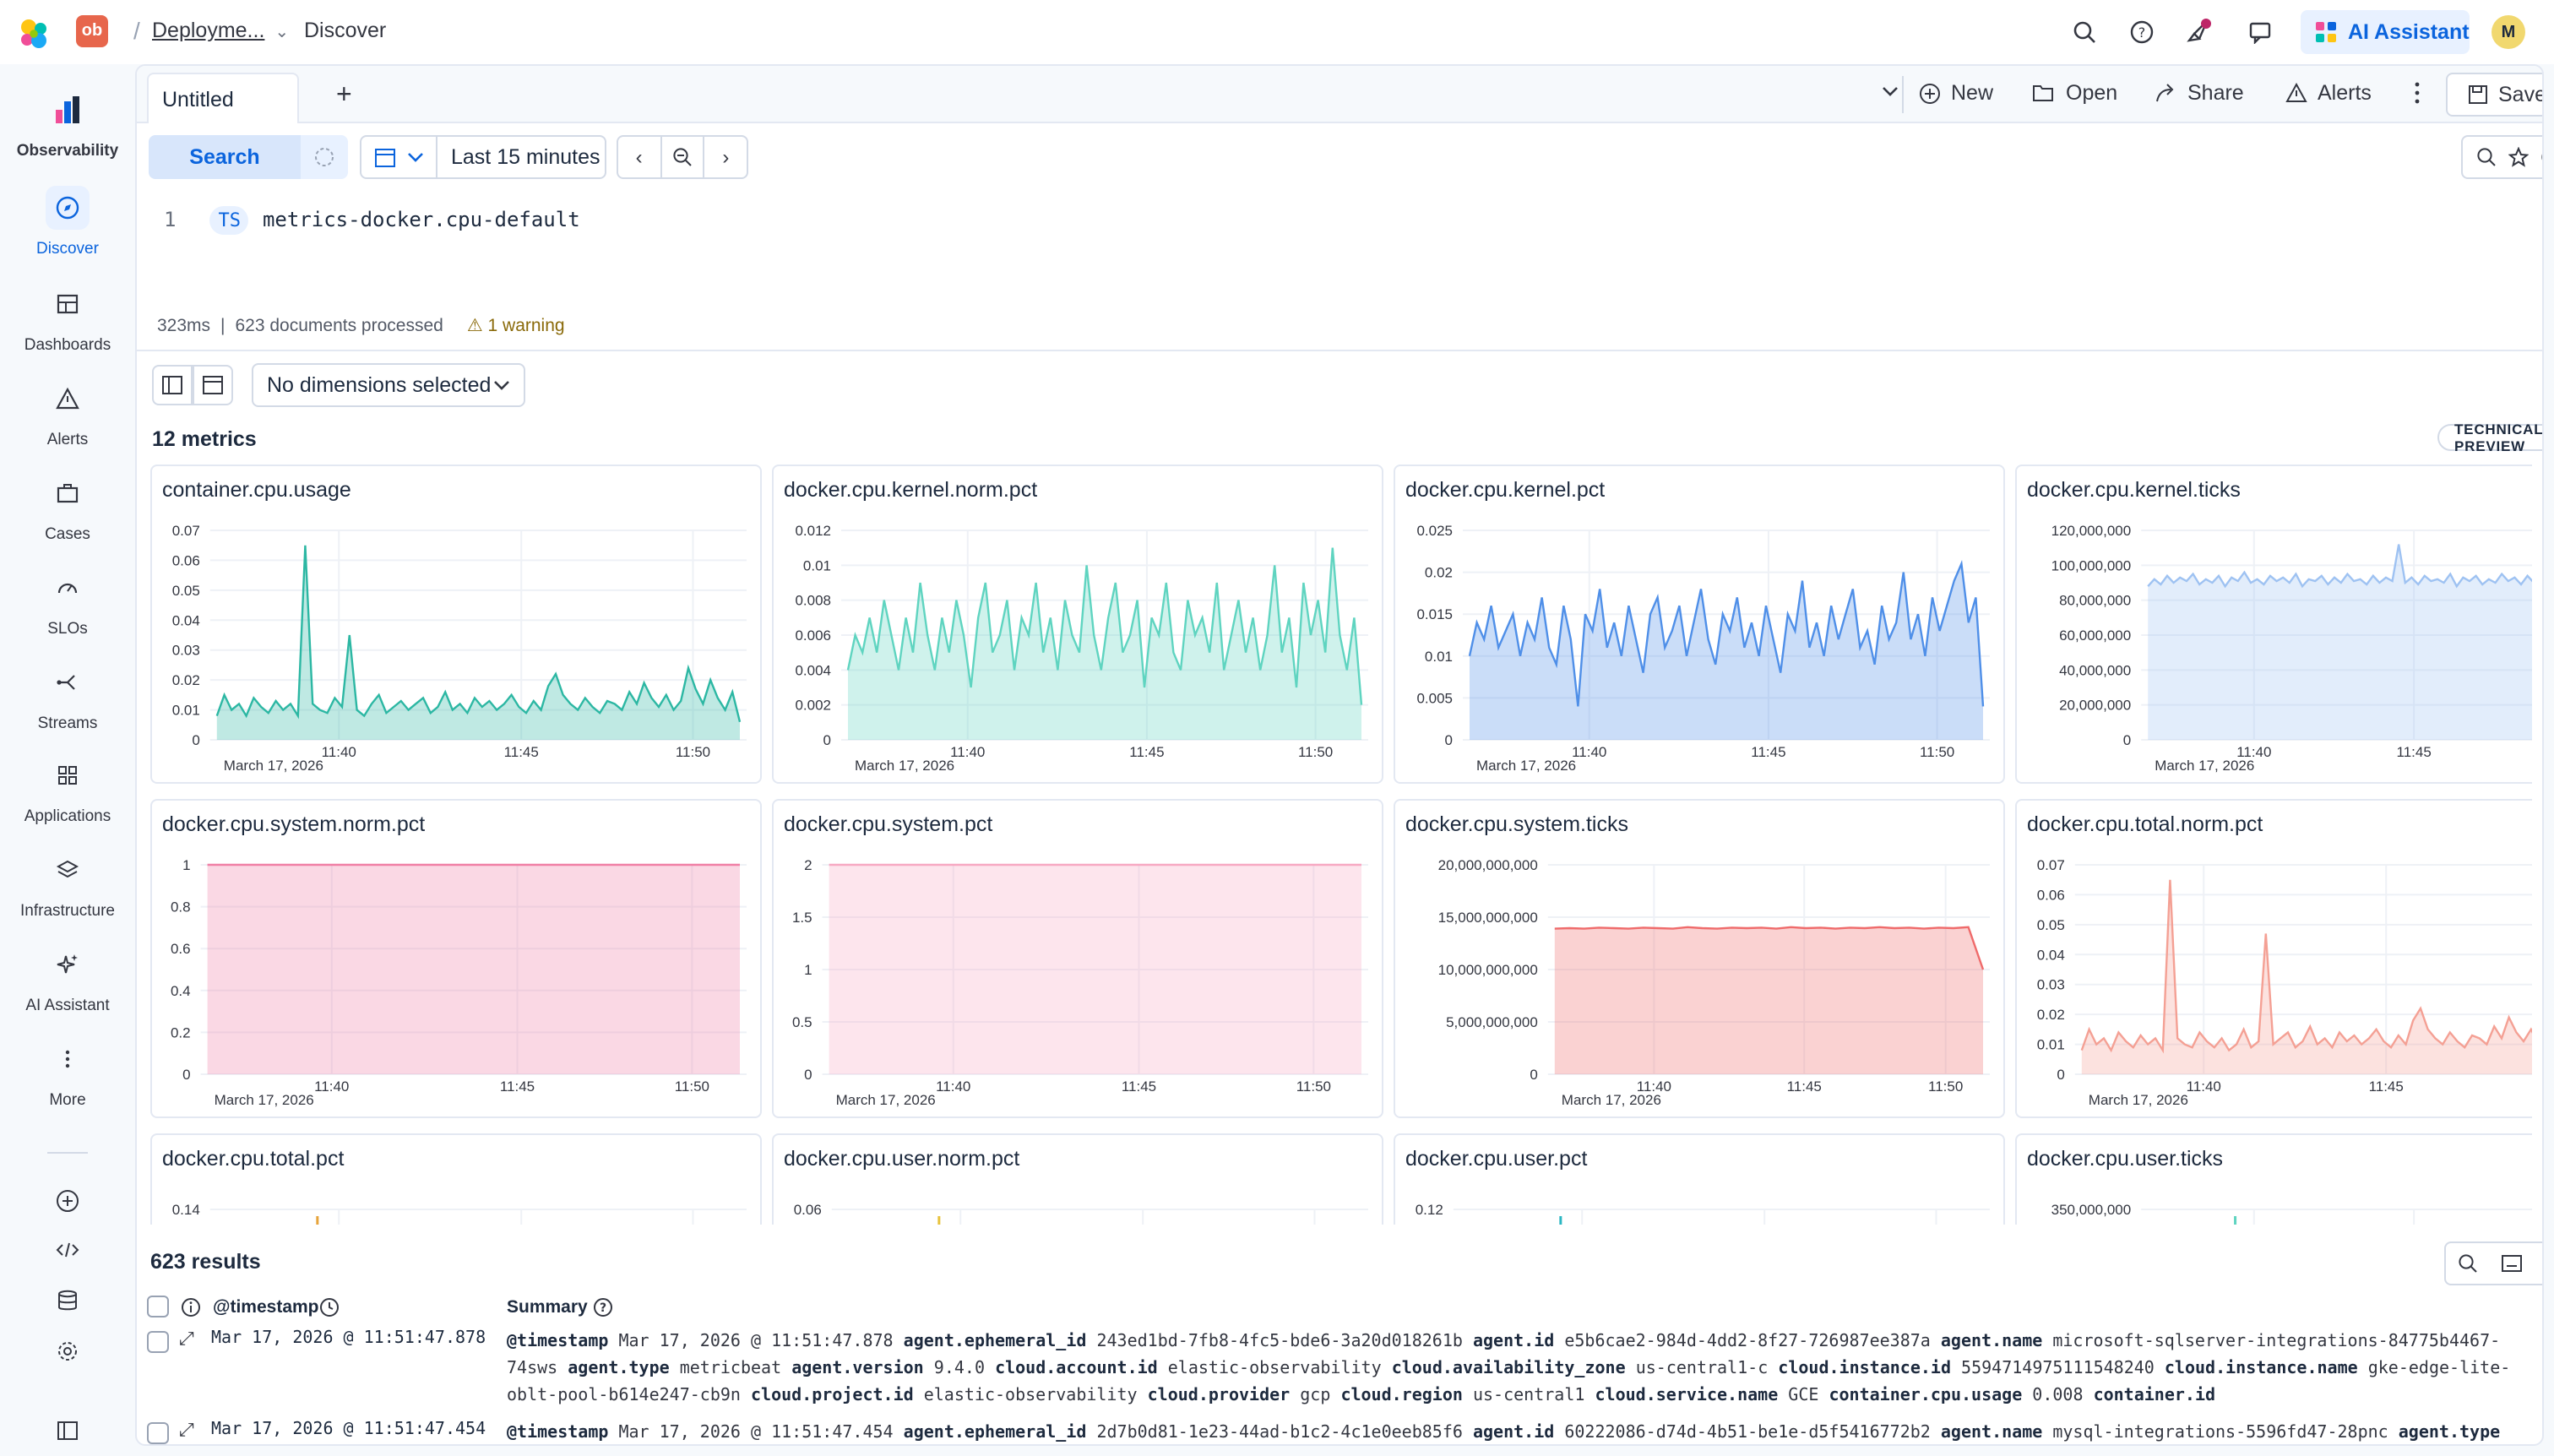  Describe the element at coordinates (67, 885) in the screenshot. I see `nav-item-infrastructure: Infrastructure` at that location.